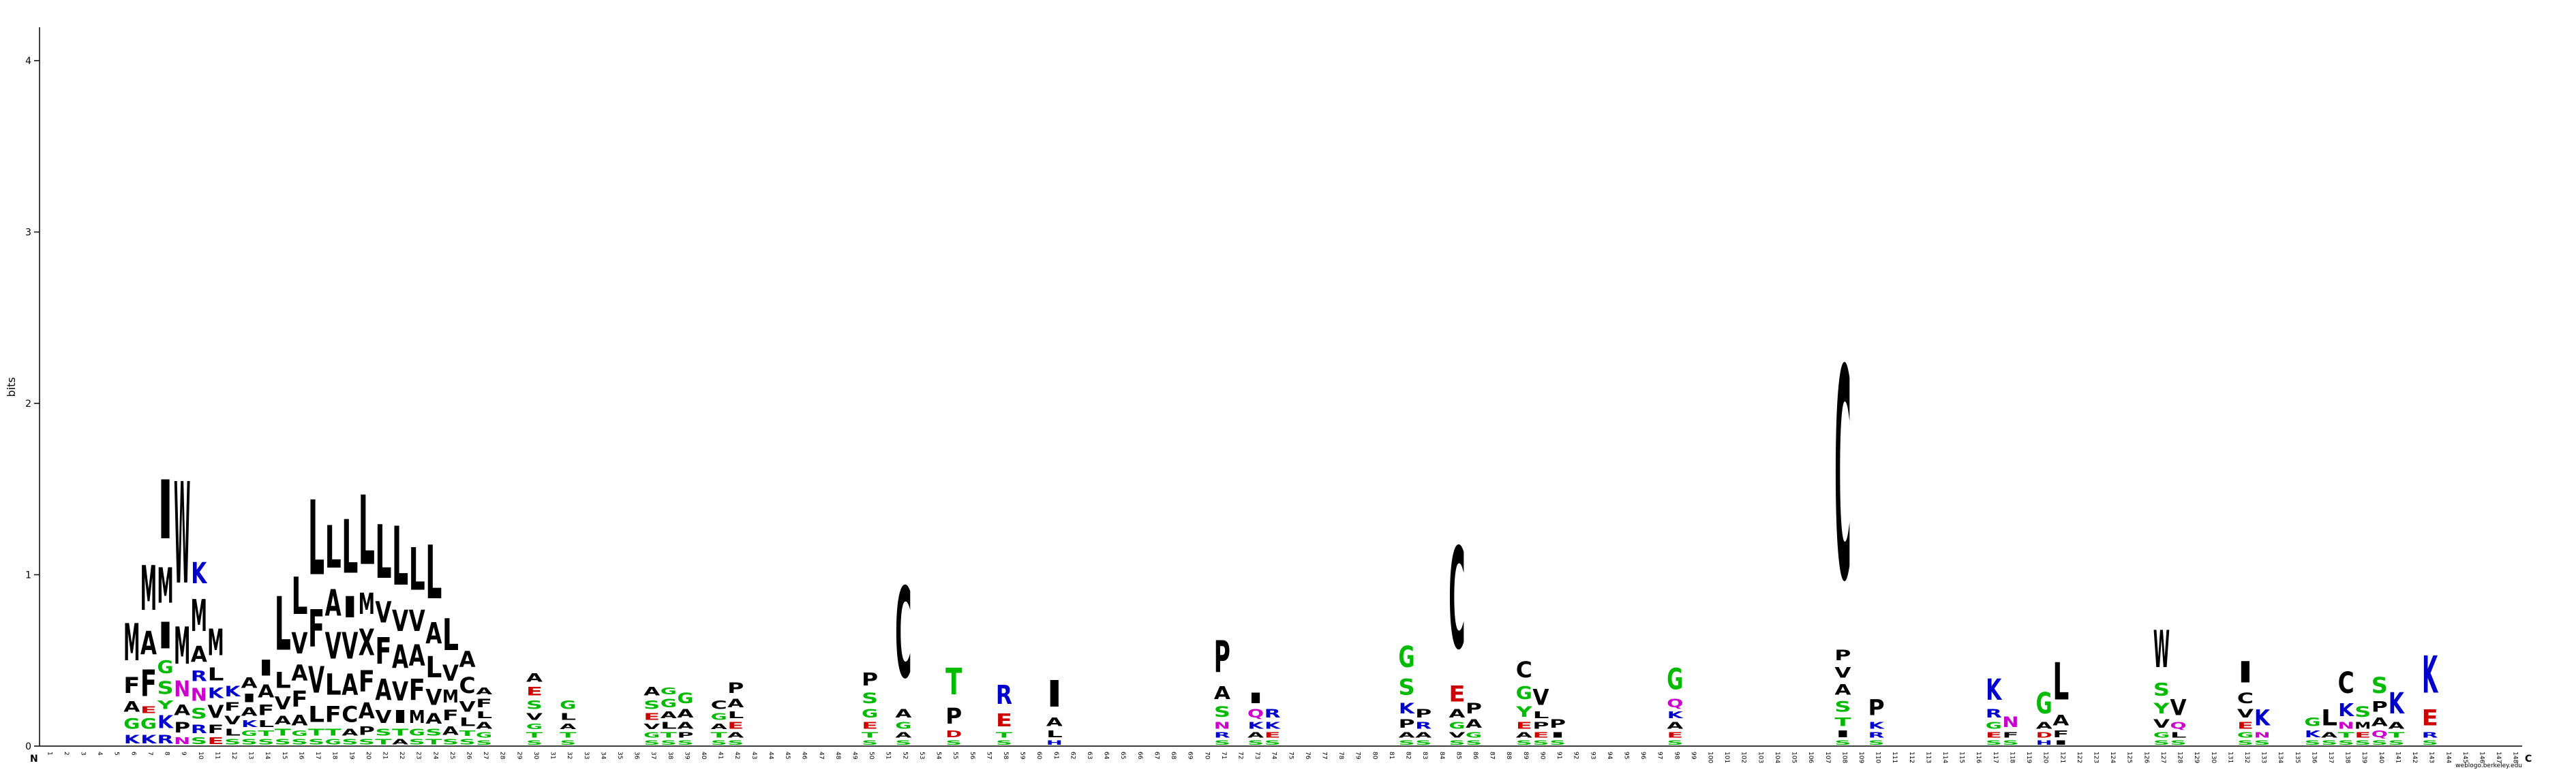 The image size is (2576, 772). I want to click on x-tick-label: 138, so click(2347, 758).